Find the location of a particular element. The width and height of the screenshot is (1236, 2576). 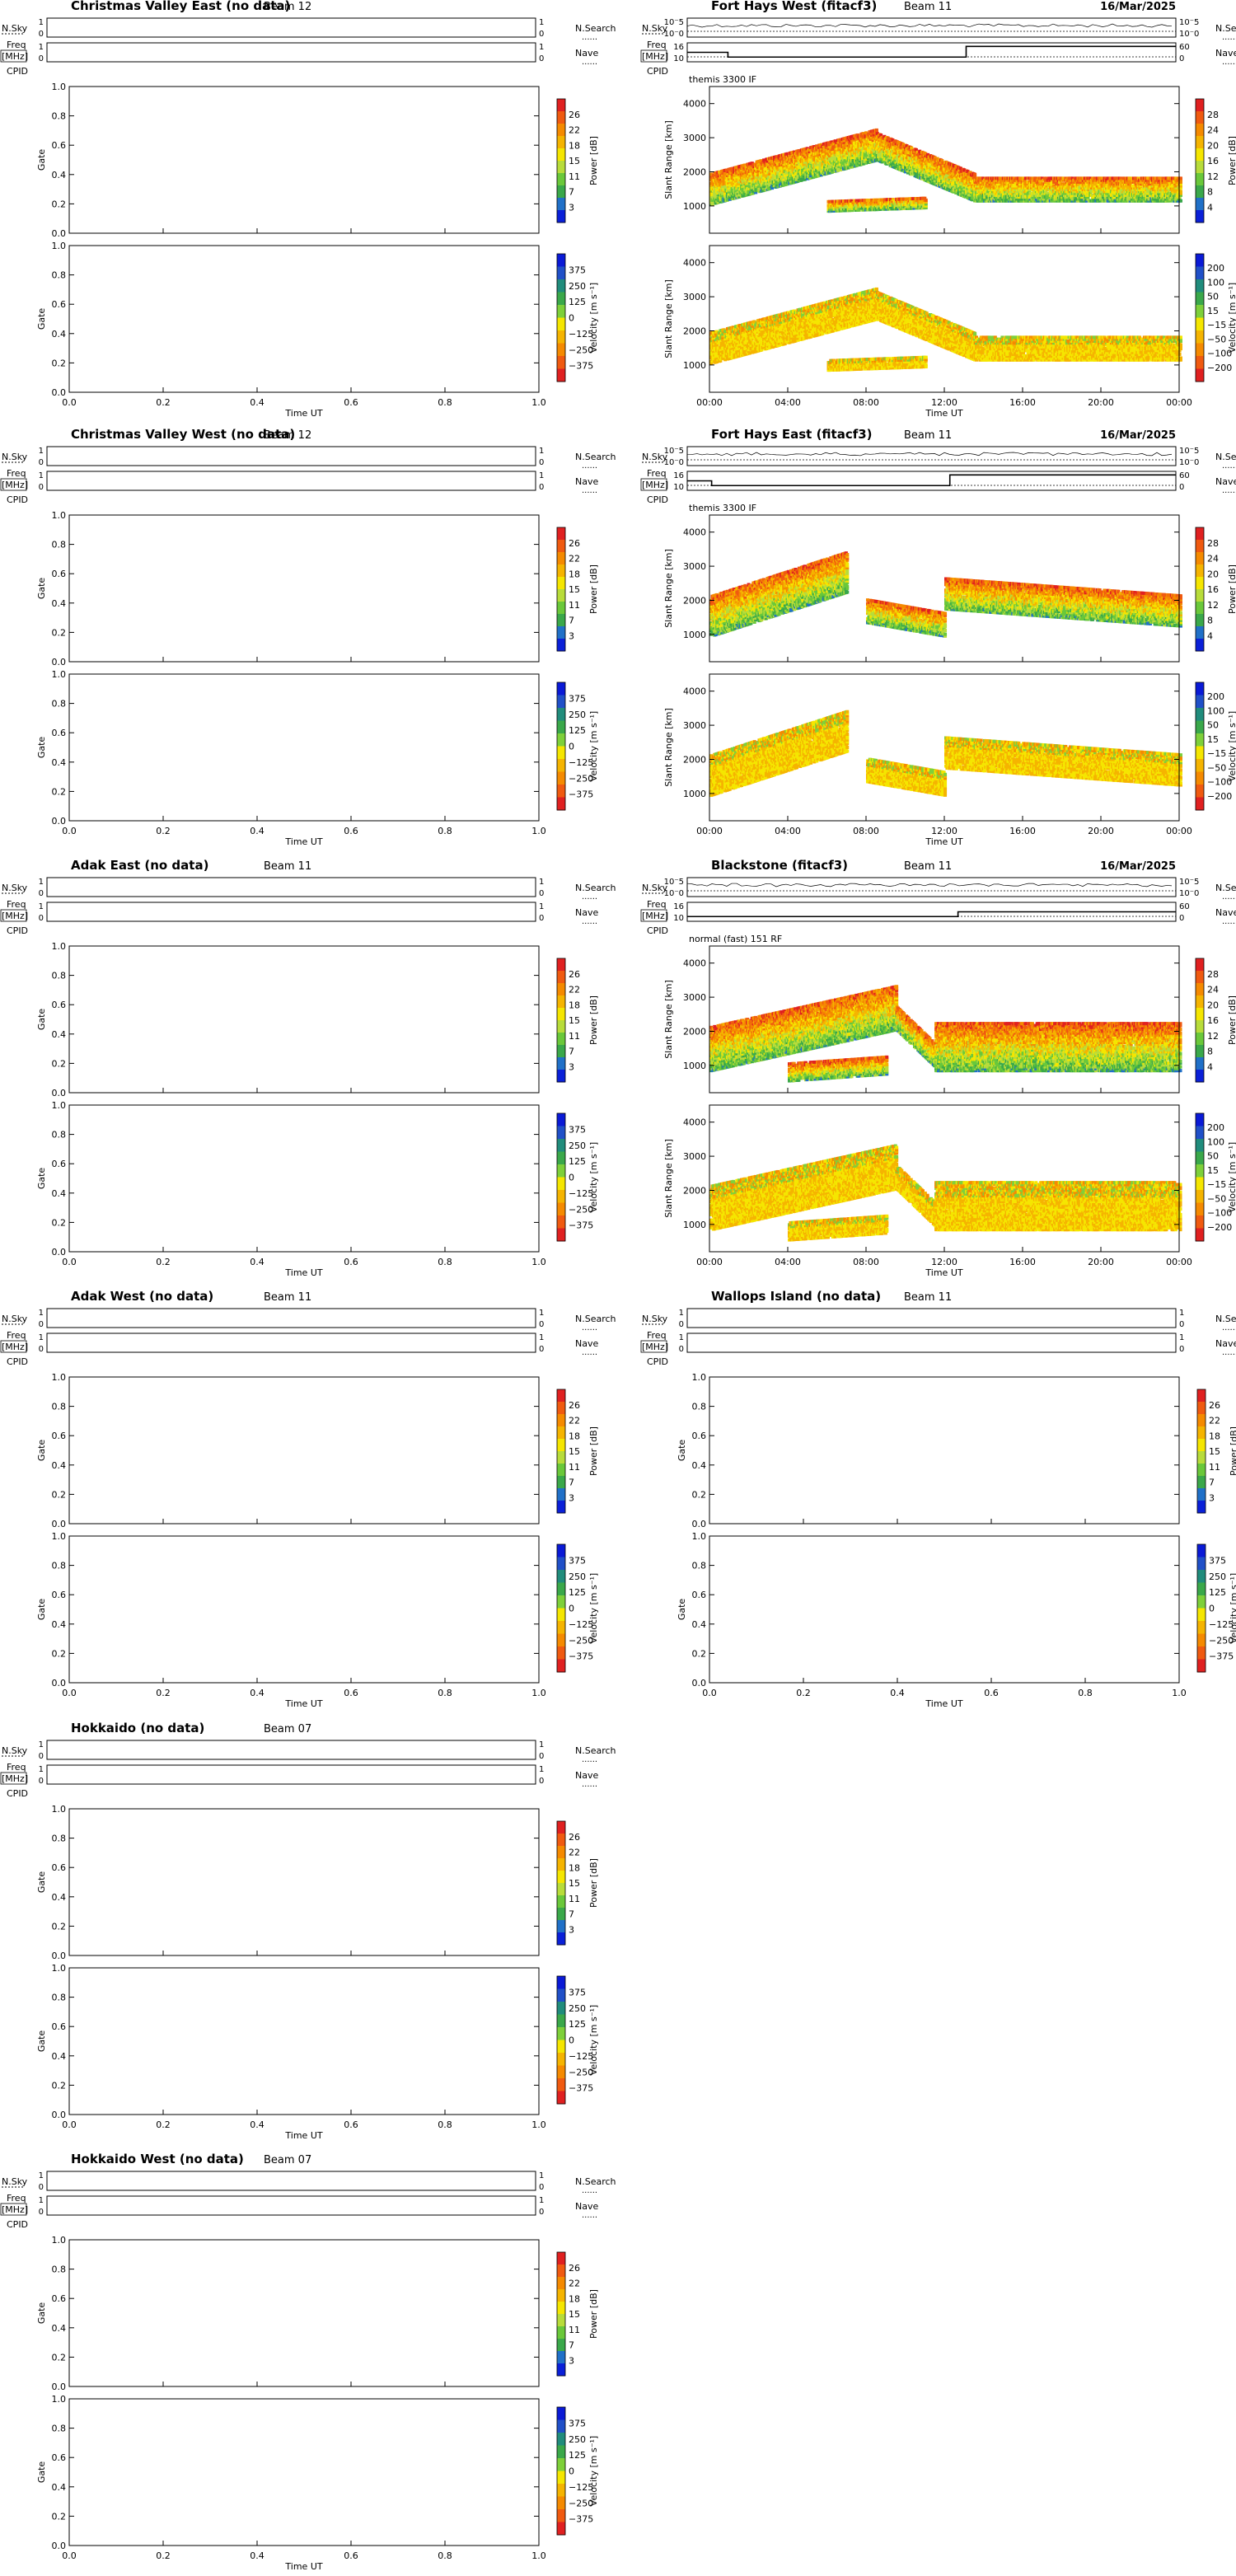

beam-label: Beam 12 is located at coordinates (287, 7).